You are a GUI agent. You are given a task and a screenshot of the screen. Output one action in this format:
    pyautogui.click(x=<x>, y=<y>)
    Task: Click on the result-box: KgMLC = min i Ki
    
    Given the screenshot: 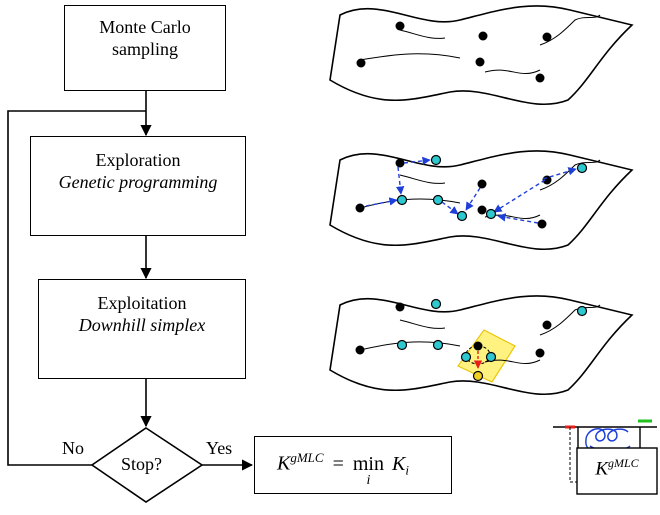 What is the action you would take?
    pyautogui.click(x=353, y=465)
    